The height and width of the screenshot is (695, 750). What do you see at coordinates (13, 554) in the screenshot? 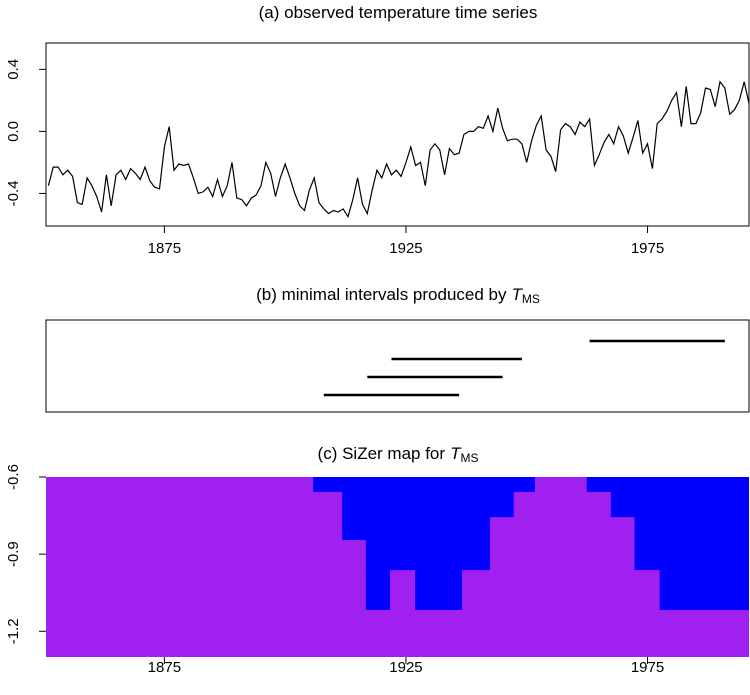
I see `y-tick-label: -0.9` at bounding box center [13, 554].